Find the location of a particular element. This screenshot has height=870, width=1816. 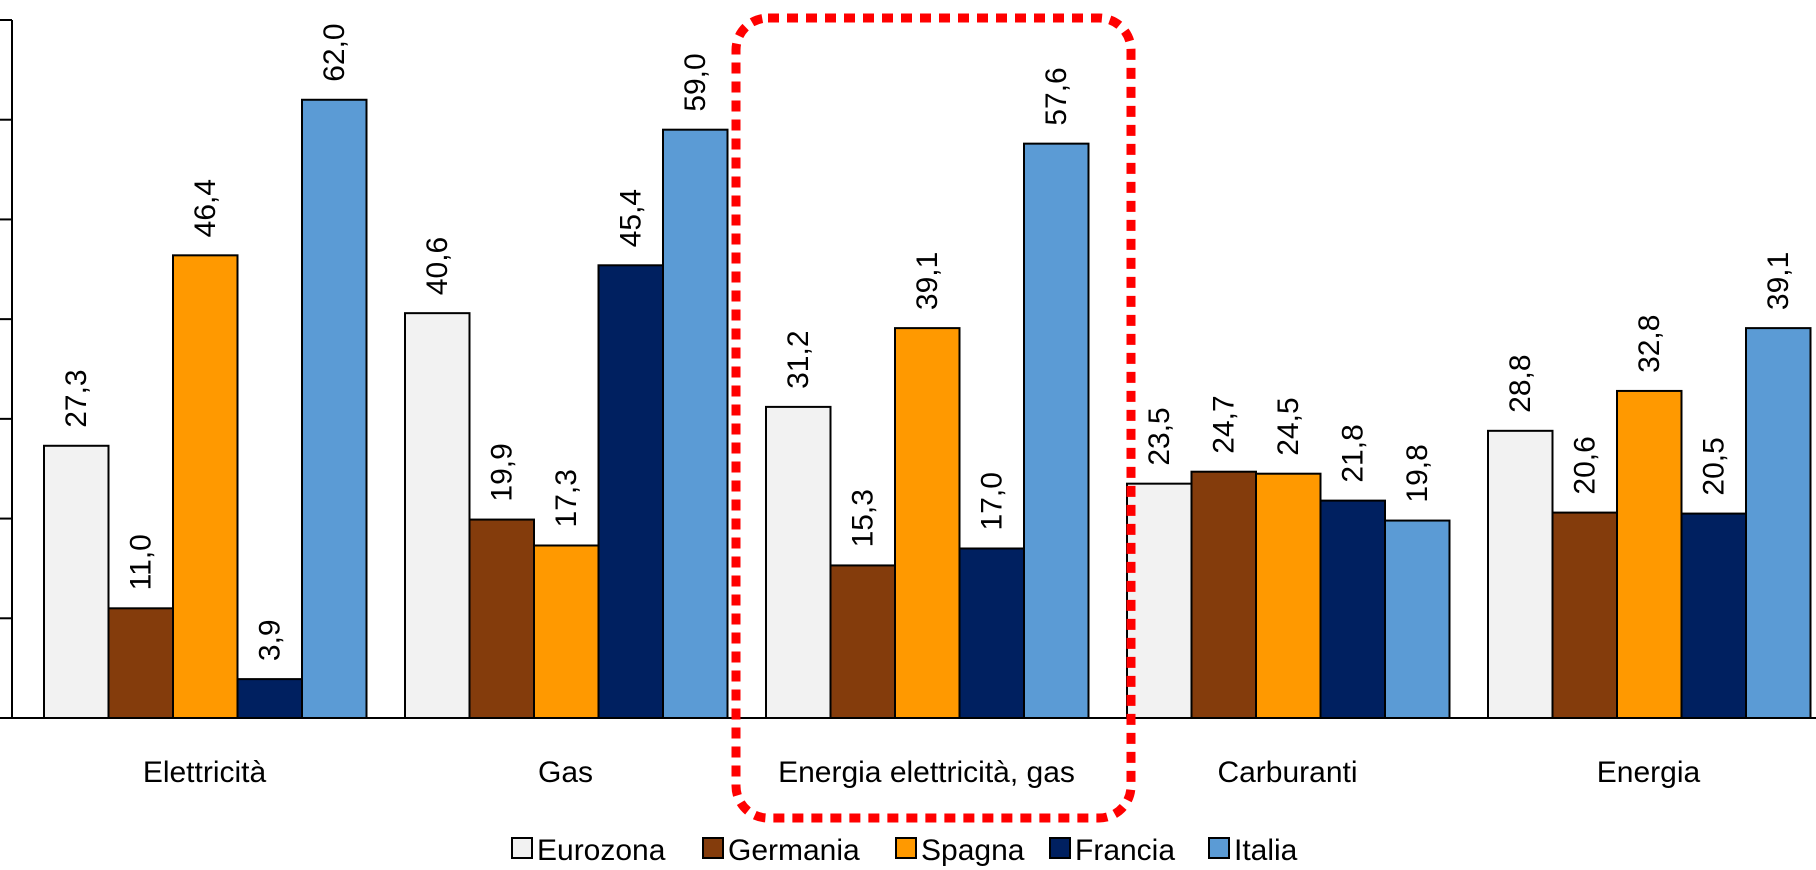

bar-carburanti-francia is located at coordinates (1352, 609).